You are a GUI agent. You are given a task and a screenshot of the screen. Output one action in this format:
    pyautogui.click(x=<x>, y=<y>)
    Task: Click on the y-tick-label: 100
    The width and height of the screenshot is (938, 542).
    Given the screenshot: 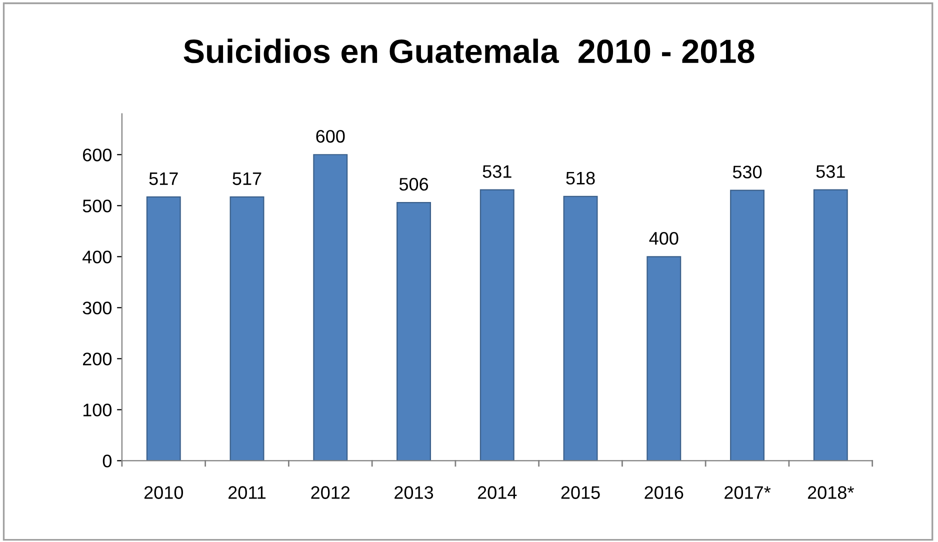 What is the action you would take?
    pyautogui.click(x=97, y=410)
    